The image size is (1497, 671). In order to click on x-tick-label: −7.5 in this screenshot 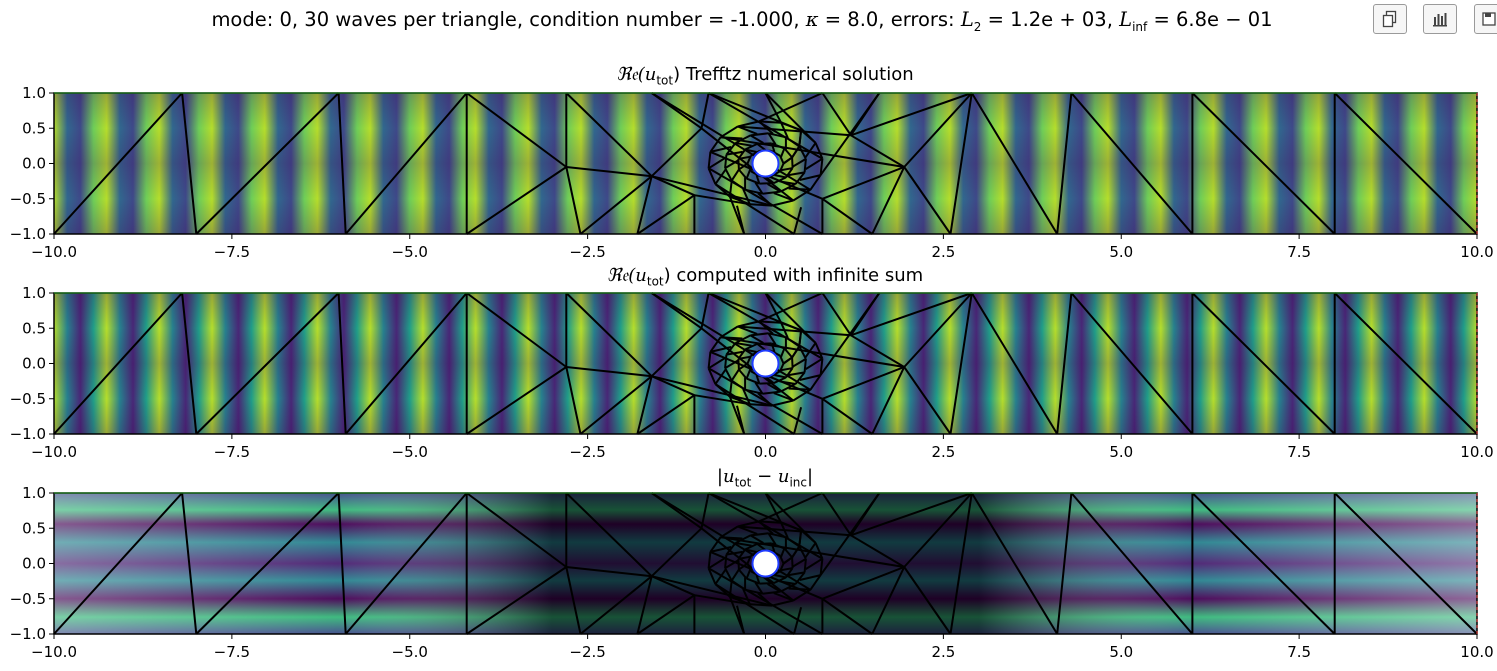, I will do `click(232, 652)`.